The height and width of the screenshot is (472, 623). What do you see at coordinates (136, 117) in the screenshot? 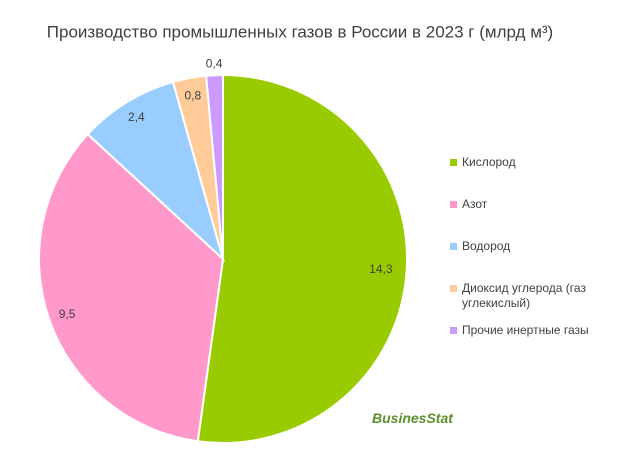
I see `data-label: 2,4` at bounding box center [136, 117].